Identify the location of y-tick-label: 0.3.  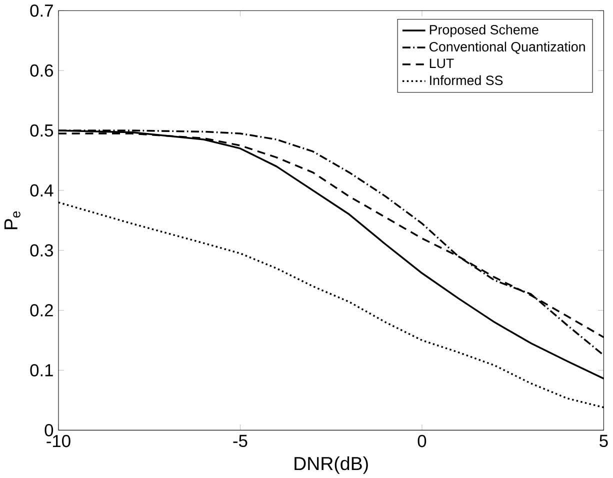
(41, 250).